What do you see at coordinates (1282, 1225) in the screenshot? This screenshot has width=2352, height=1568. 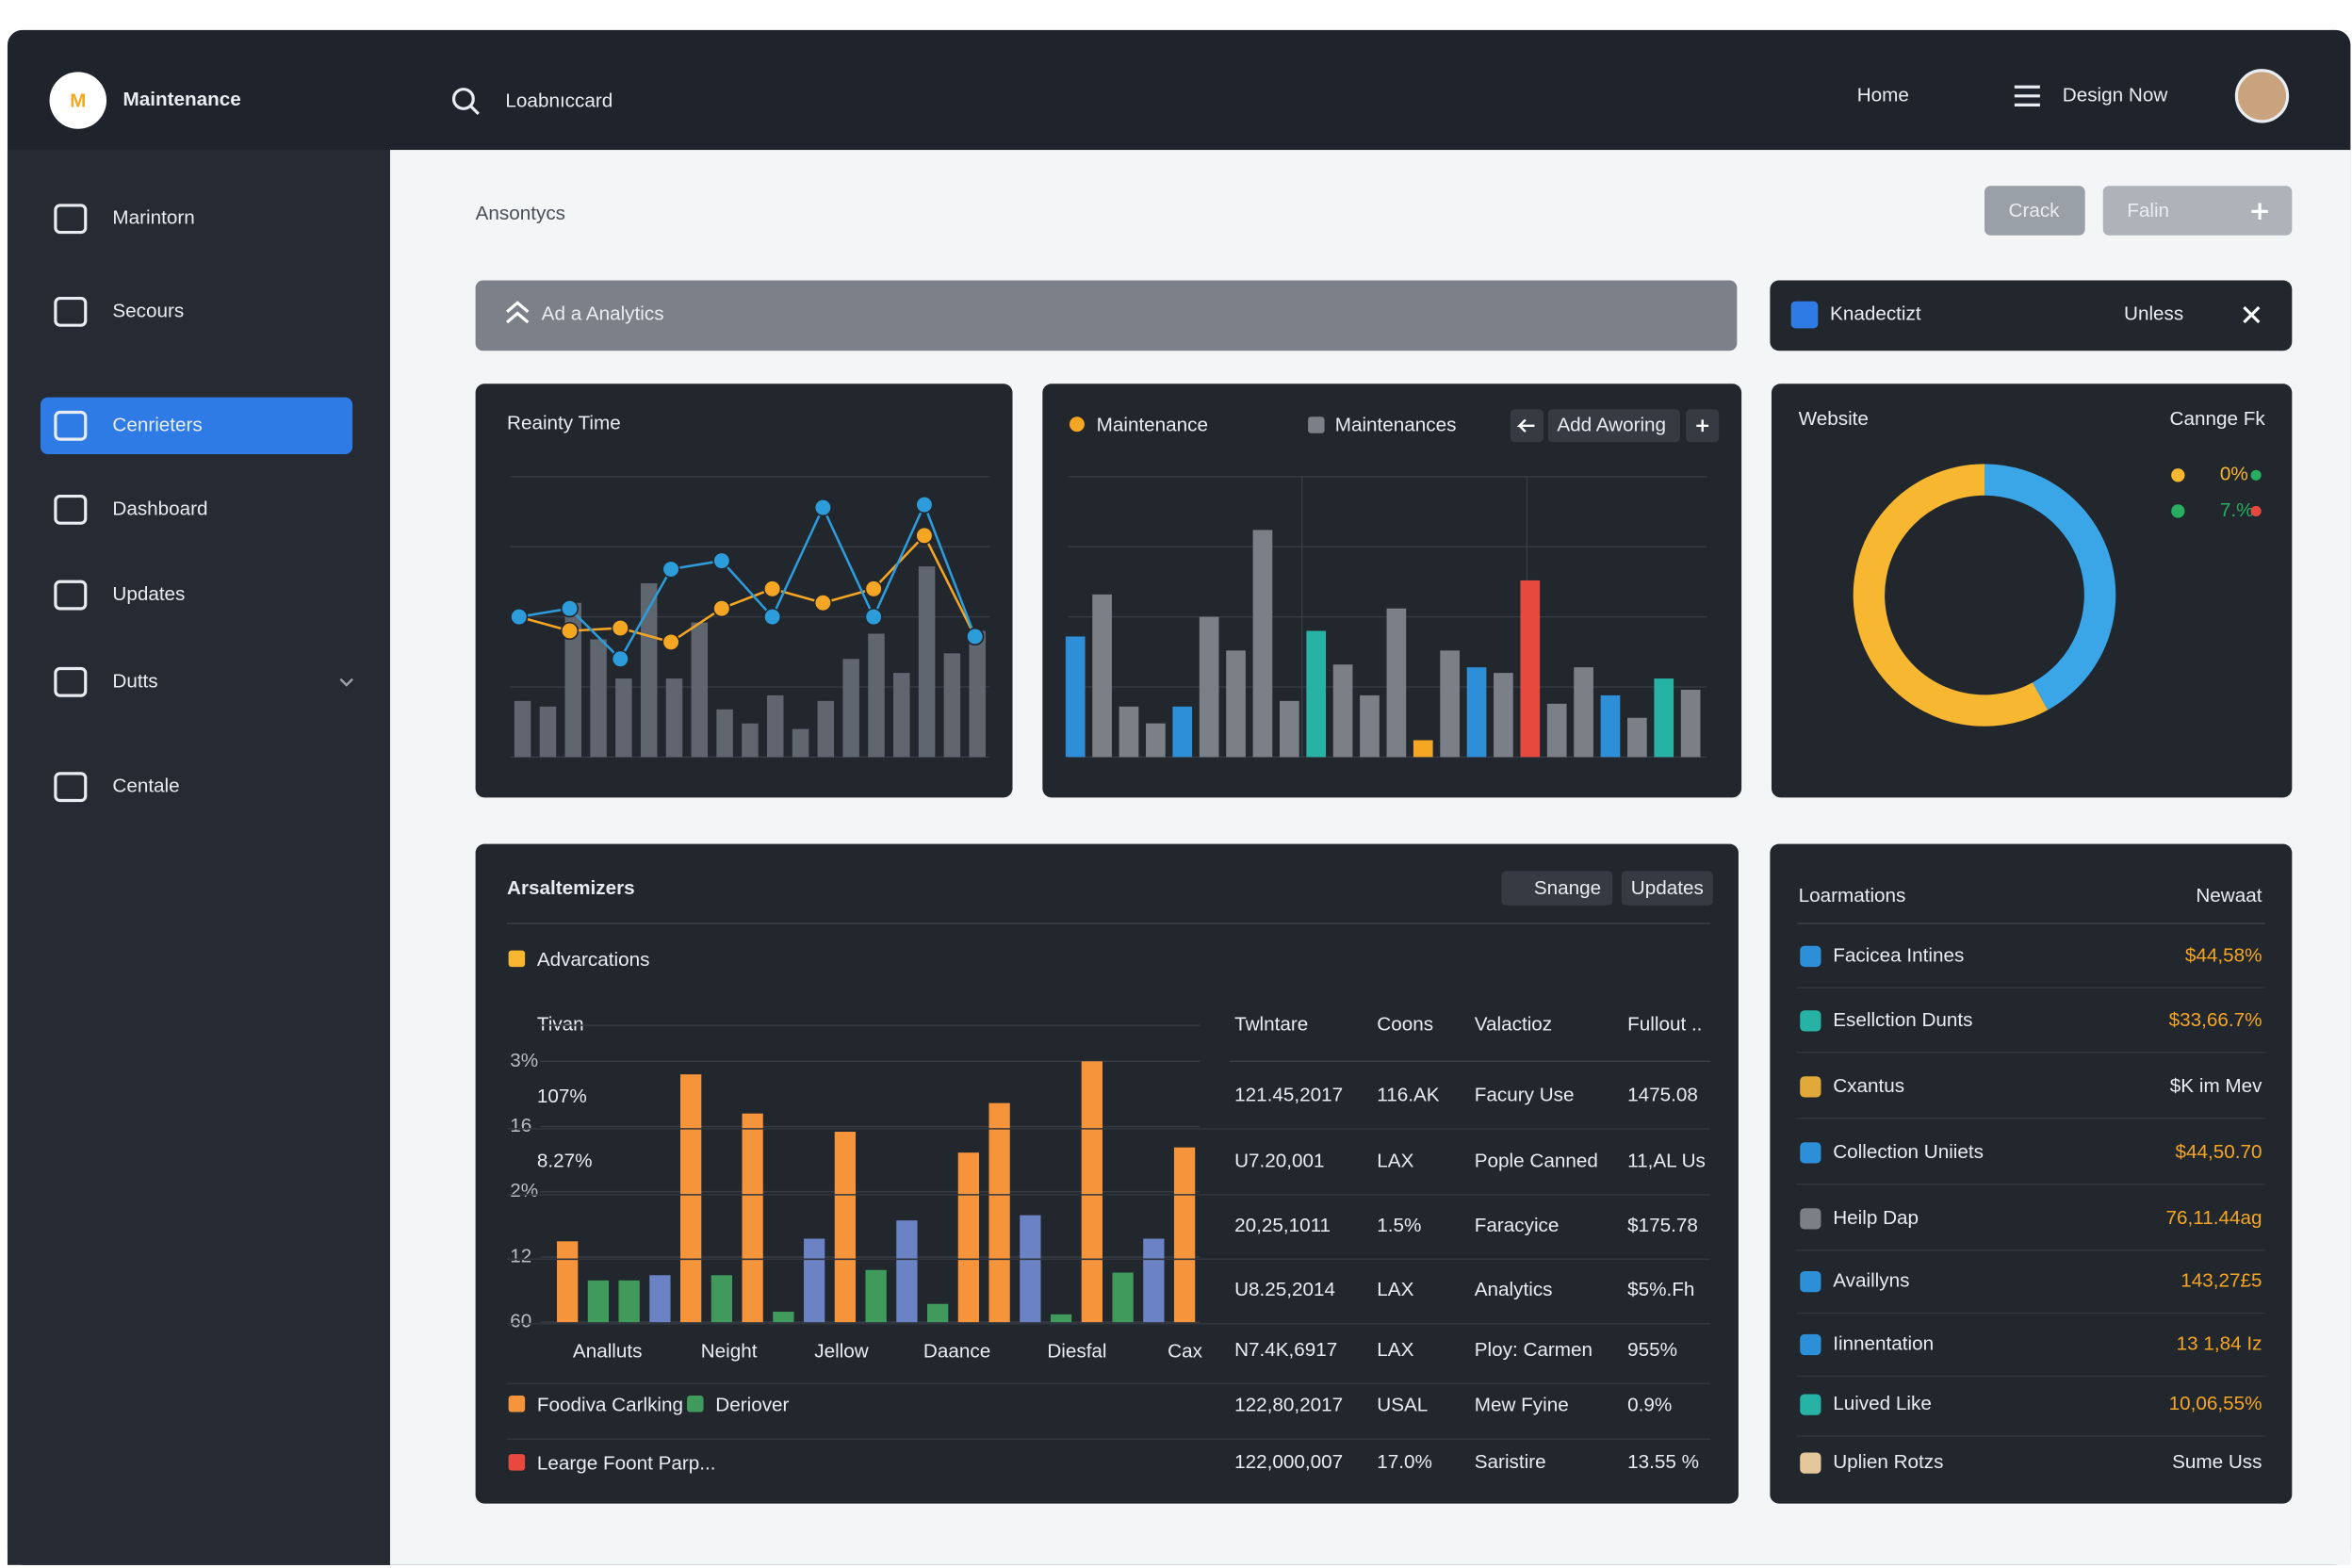 I see `table-cell: 20,25,1011` at bounding box center [1282, 1225].